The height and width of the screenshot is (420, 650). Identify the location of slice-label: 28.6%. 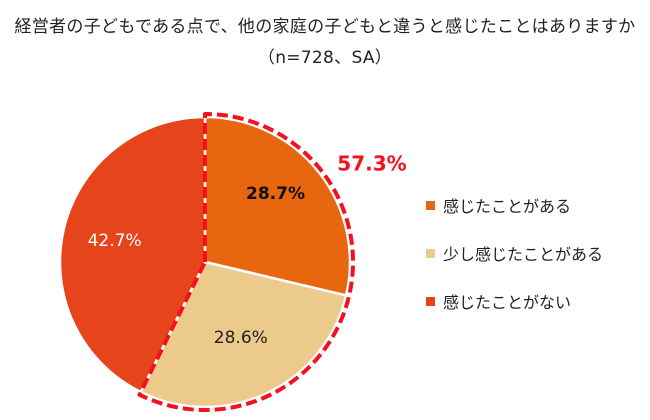
(241, 338).